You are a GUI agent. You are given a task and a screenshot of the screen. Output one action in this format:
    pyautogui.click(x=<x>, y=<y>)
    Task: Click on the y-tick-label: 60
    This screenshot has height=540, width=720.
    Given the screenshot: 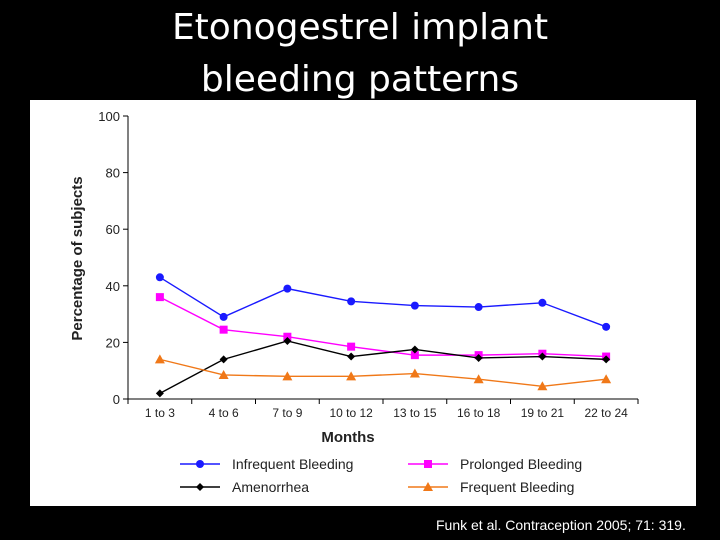 What is the action you would take?
    pyautogui.click(x=113, y=229)
    